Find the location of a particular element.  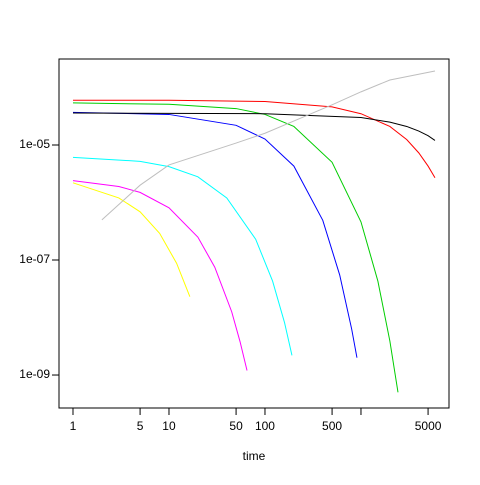

x-tick-label: 5000 is located at coordinates (428, 426).